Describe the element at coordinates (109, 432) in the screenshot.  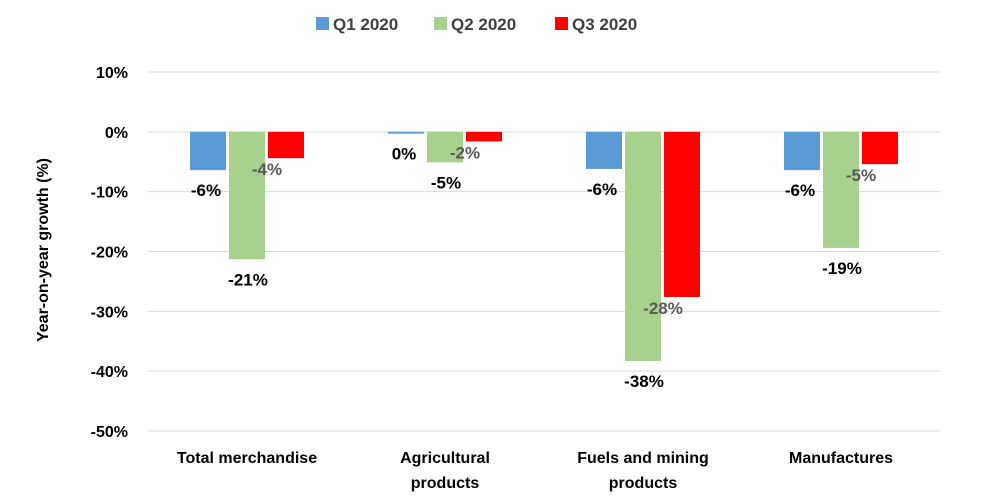
I see `y-tick-label: -50%` at that location.